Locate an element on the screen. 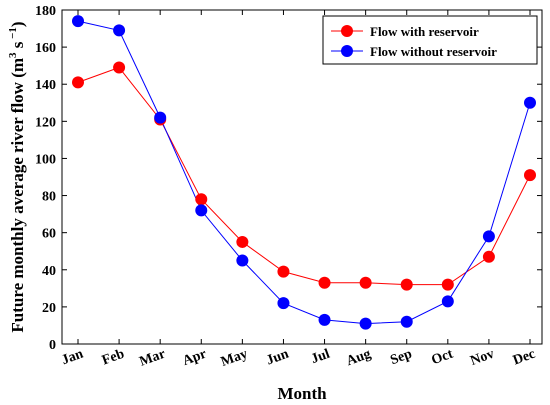 The width and height of the screenshot is (550, 405). y-tick-label: 0 is located at coordinates (52, 345).